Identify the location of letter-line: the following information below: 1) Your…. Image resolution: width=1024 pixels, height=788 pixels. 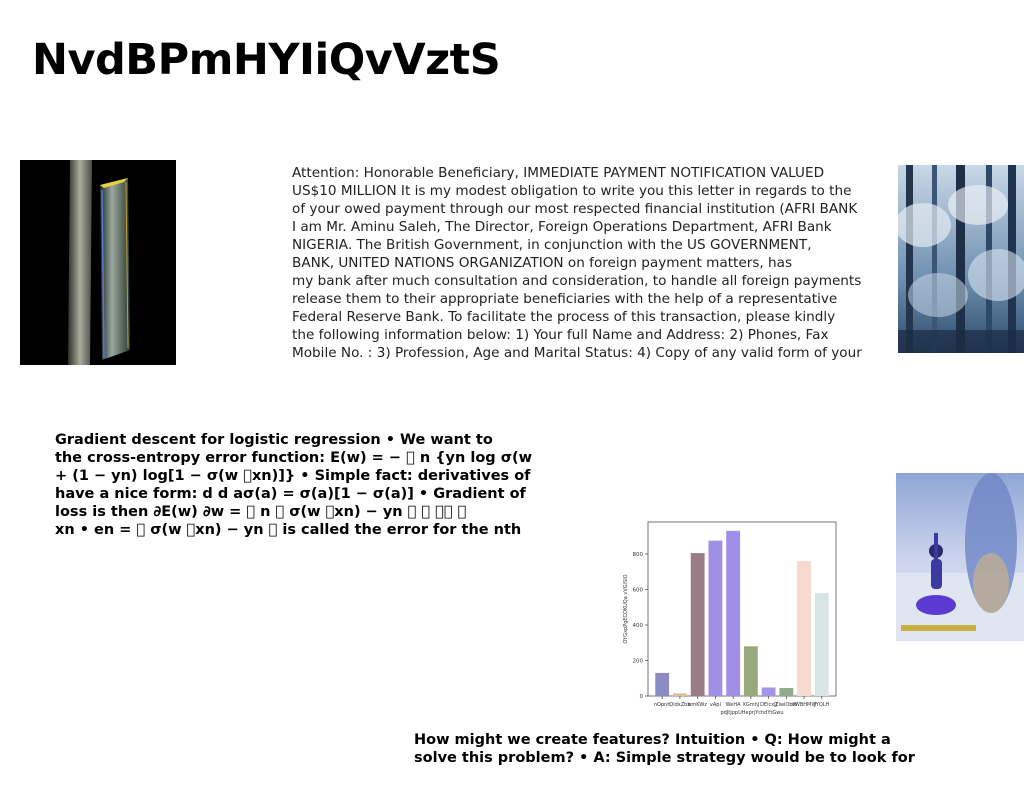
(560, 335).